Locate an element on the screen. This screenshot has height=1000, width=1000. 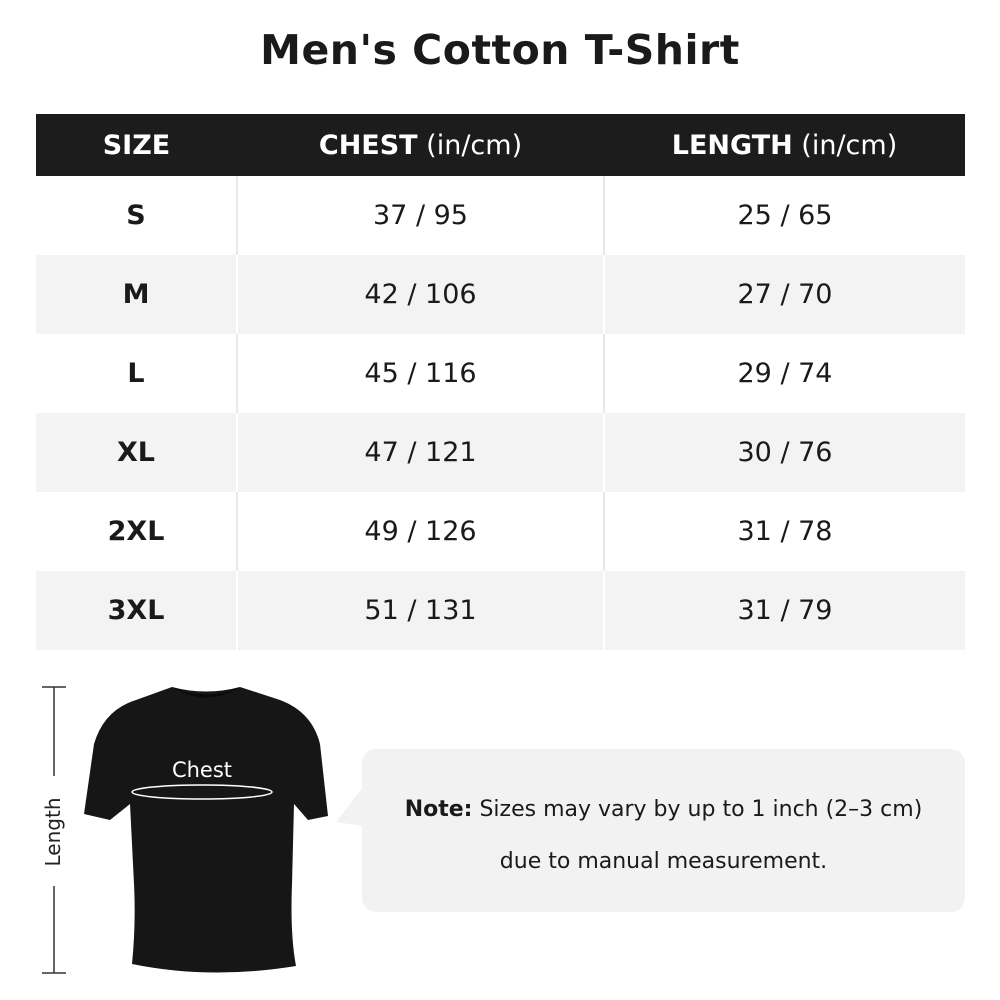
cell-size: 3XL is located at coordinates (136, 610).